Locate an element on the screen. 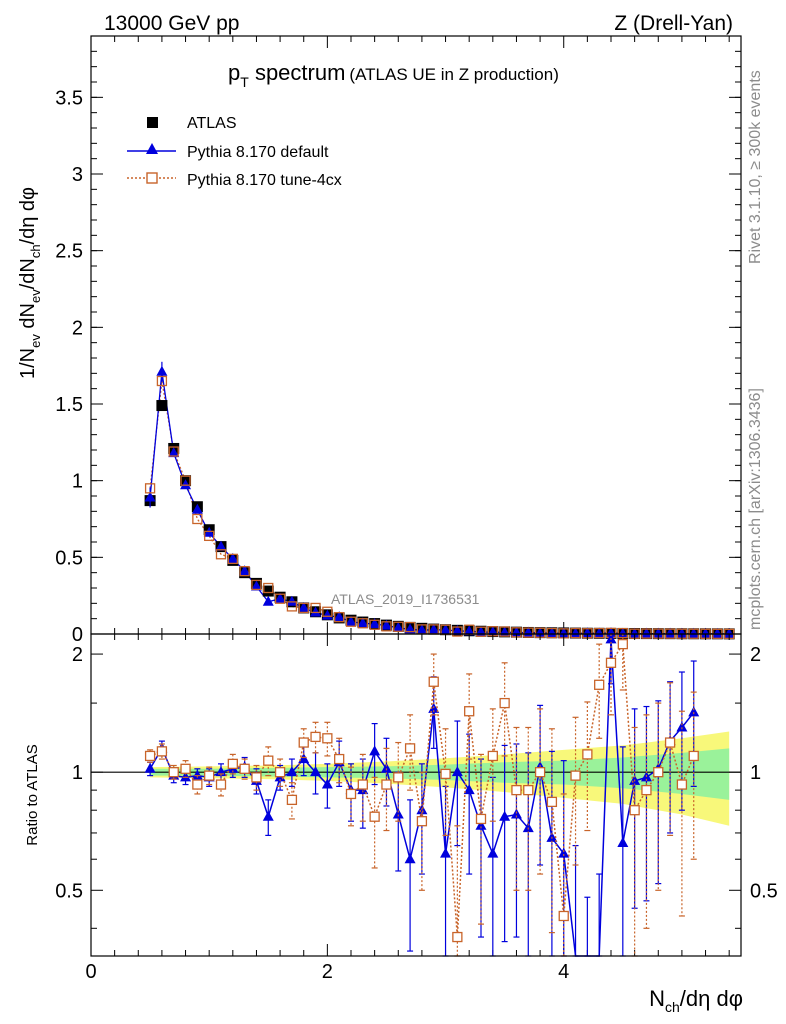  ratio-x-tick-label: 0 is located at coordinates (90, 972).